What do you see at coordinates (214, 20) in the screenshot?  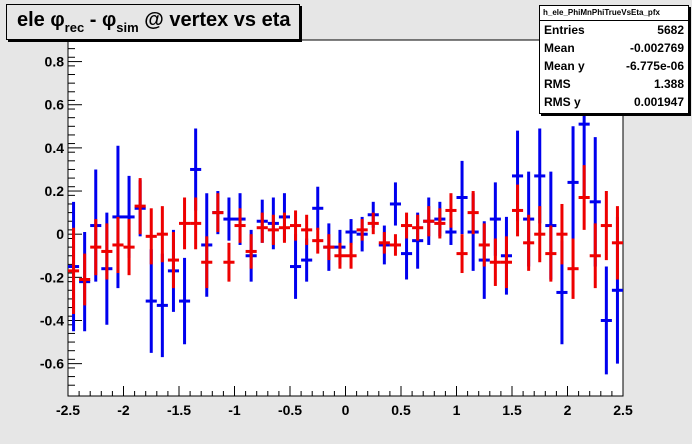 I see `title-suffix: @ vertex vs eta` at bounding box center [214, 20].